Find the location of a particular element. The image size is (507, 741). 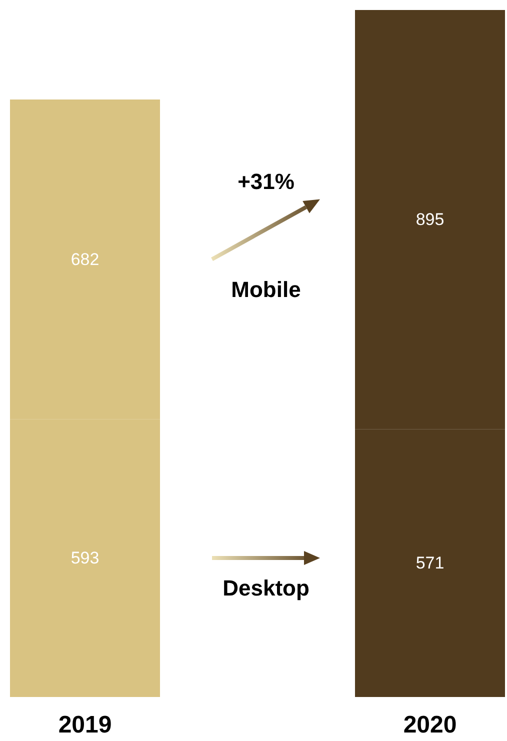

data-label: 571 is located at coordinates (430, 563).